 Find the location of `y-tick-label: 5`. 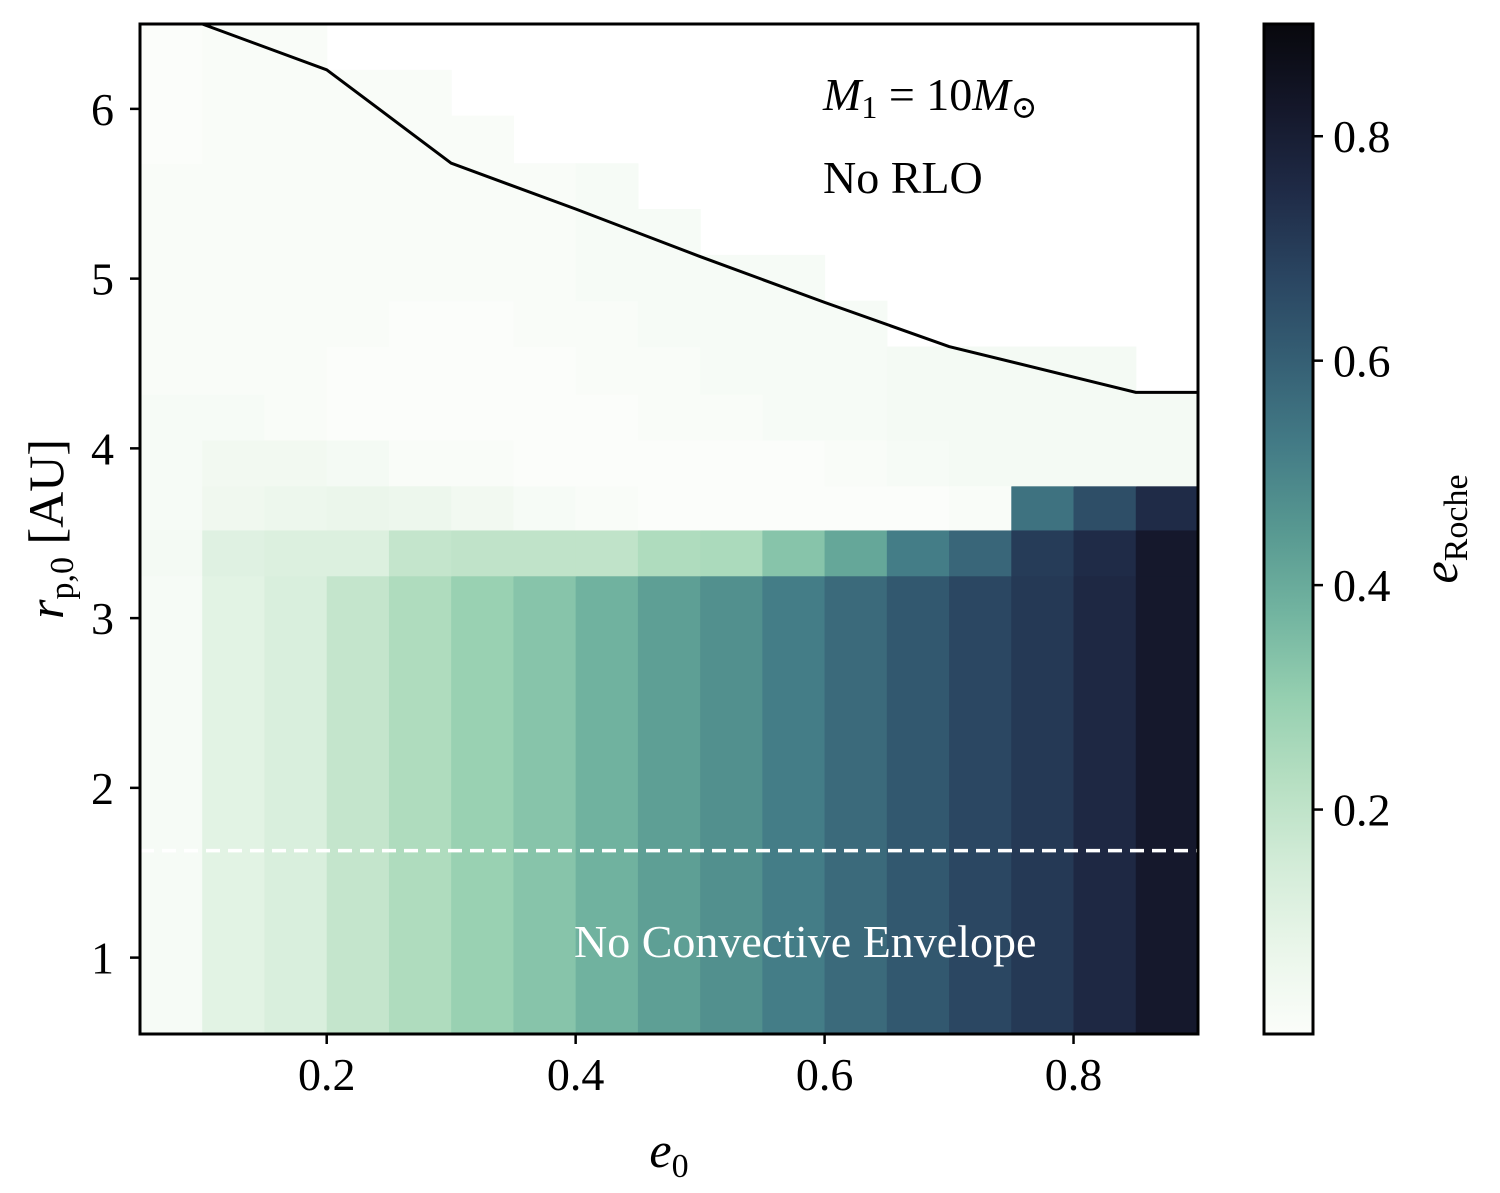

y-tick-label: 5 is located at coordinates (102, 279).